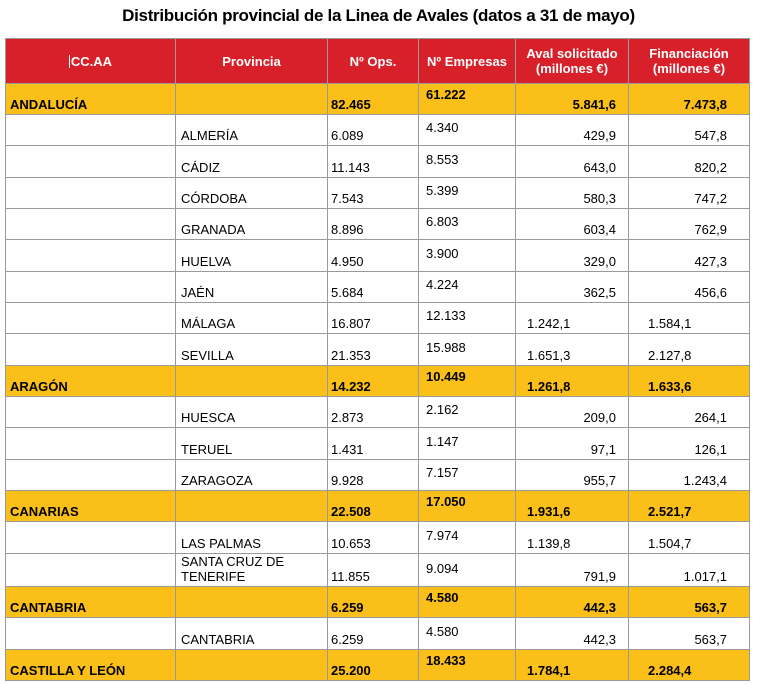 The height and width of the screenshot is (684, 757). What do you see at coordinates (467, 665) in the screenshot?
I see `cell-empresas: 18.433` at bounding box center [467, 665].